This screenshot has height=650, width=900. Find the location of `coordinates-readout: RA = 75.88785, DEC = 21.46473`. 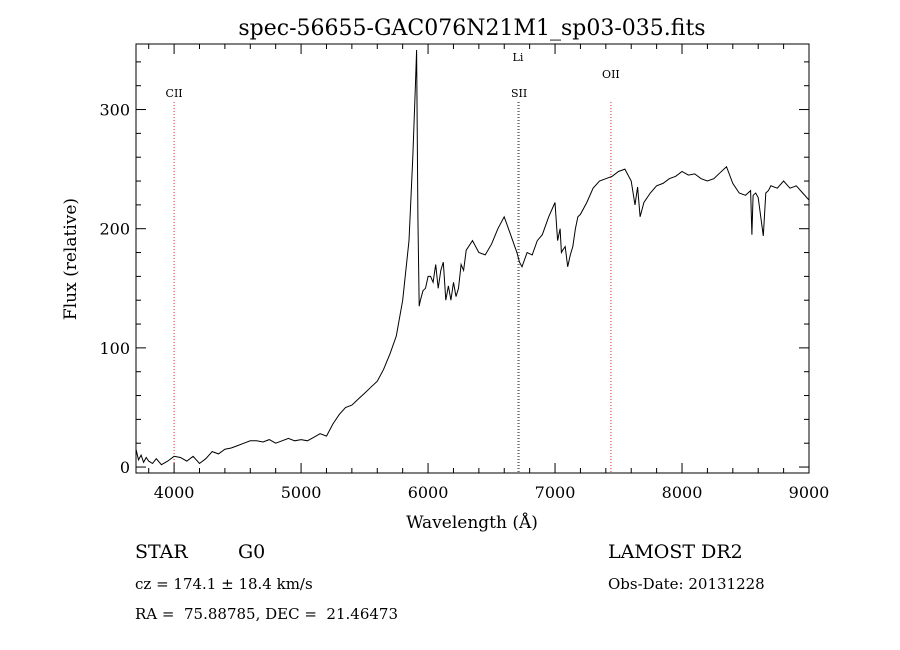

coordinates-readout: RA = 75.88785, DEC = 21.46473 is located at coordinates (267, 614).